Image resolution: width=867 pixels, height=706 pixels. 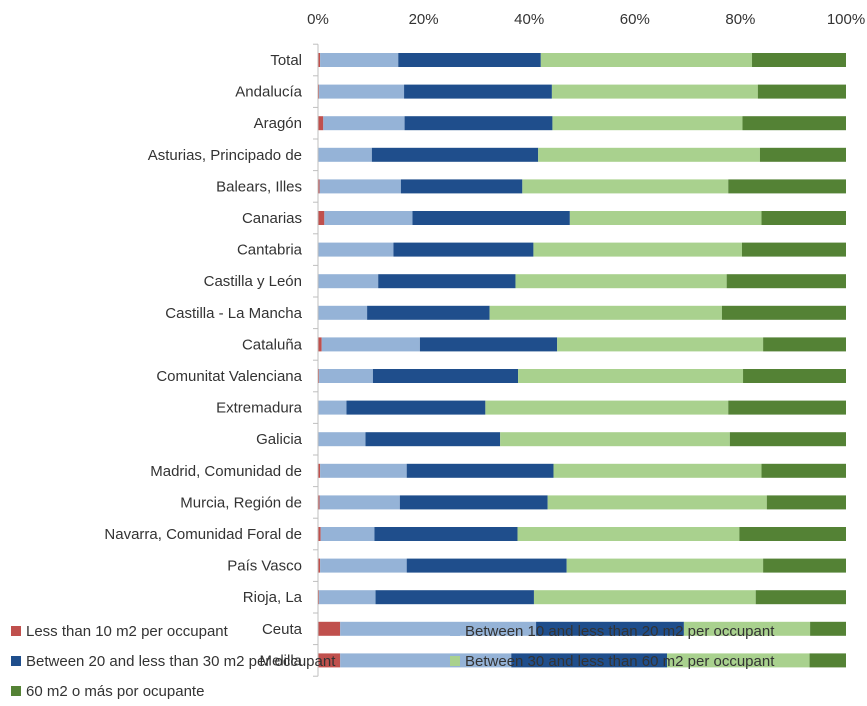 What do you see at coordinates (286, 60) in the screenshot?
I see `category-label: Total` at bounding box center [286, 60].